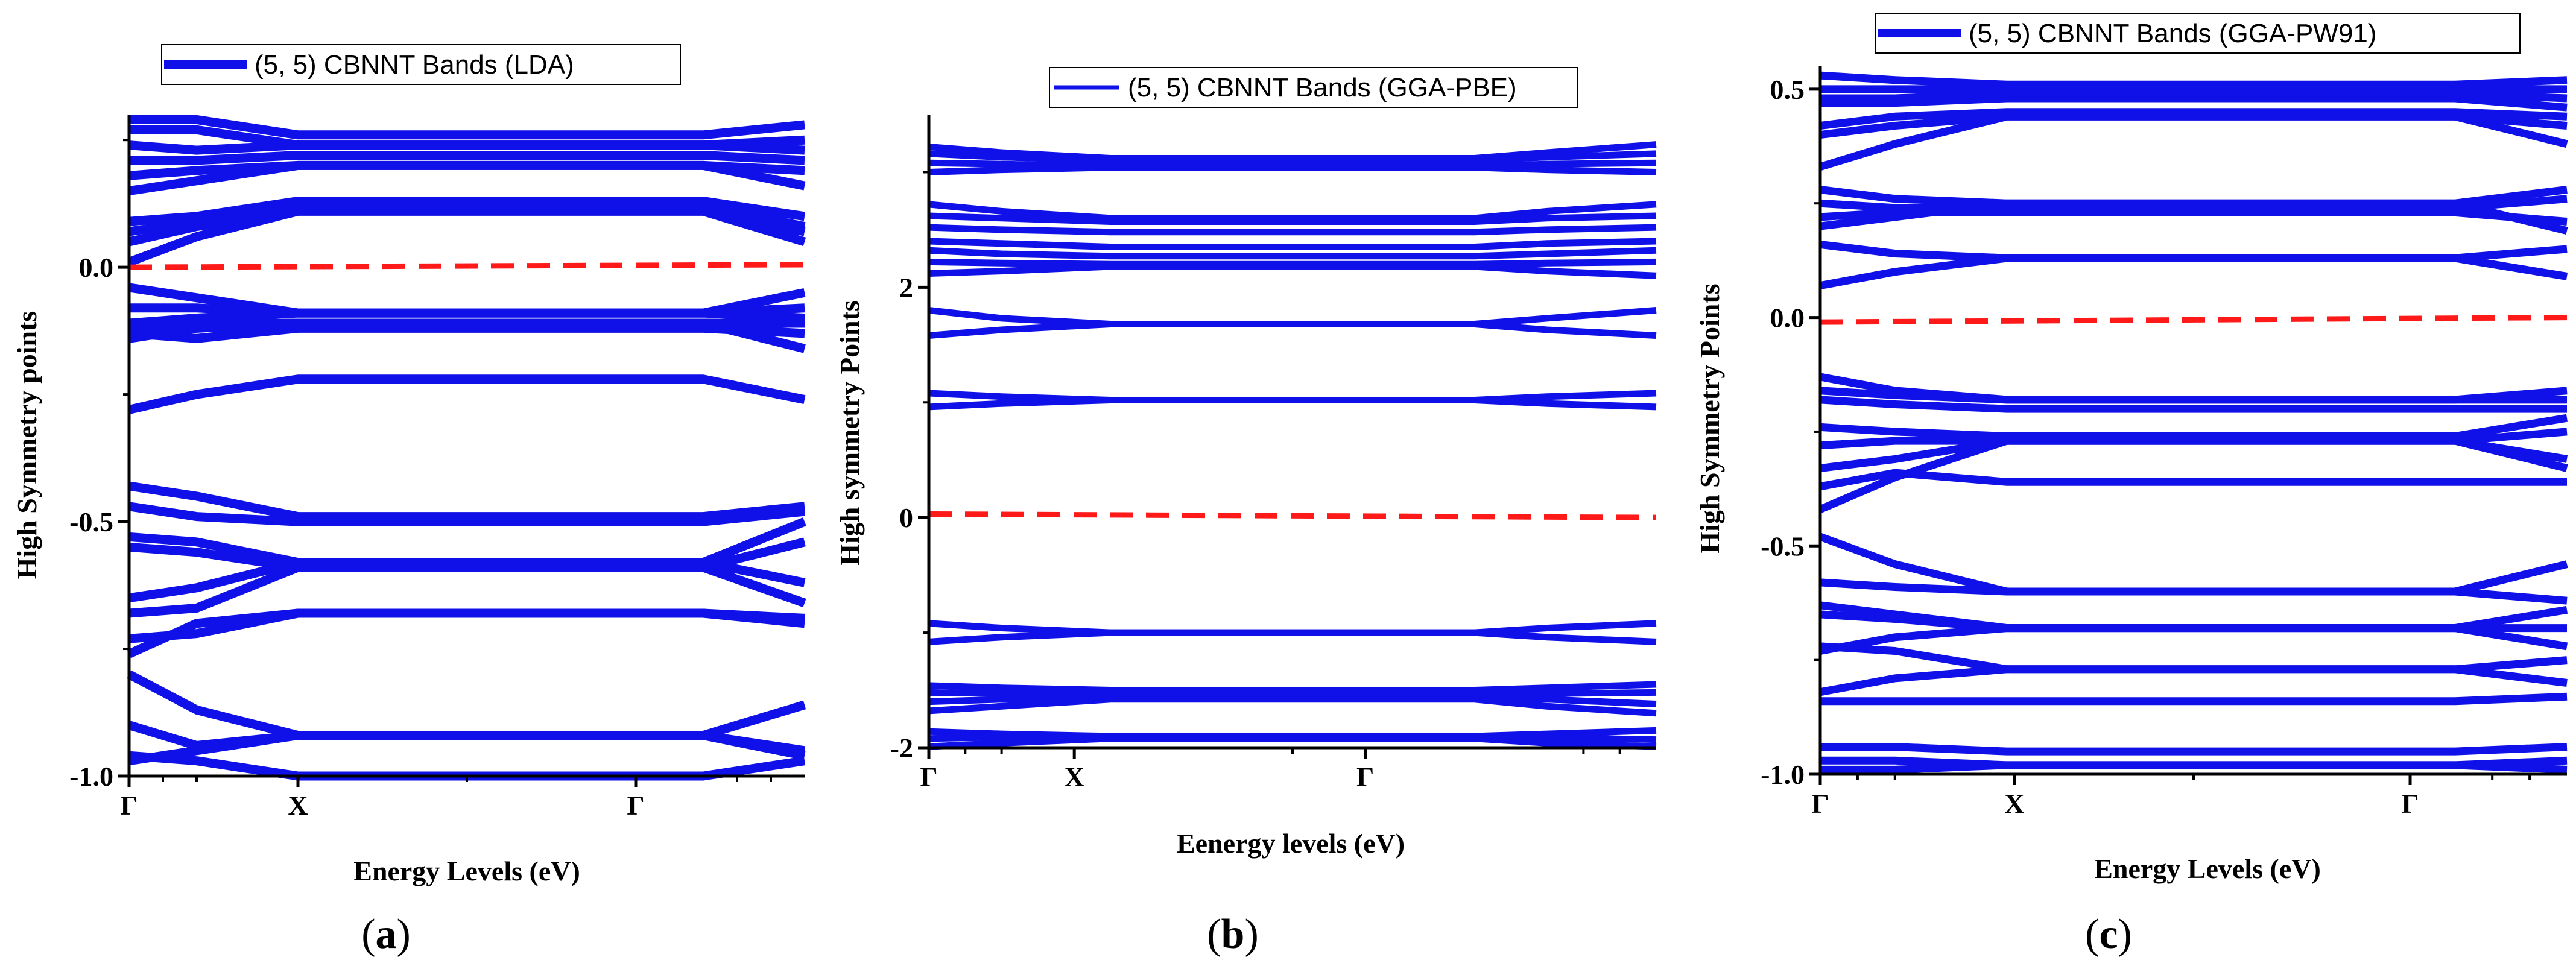  I want to click on panel-b-x-tick-label-2: X, so click(1074, 777).